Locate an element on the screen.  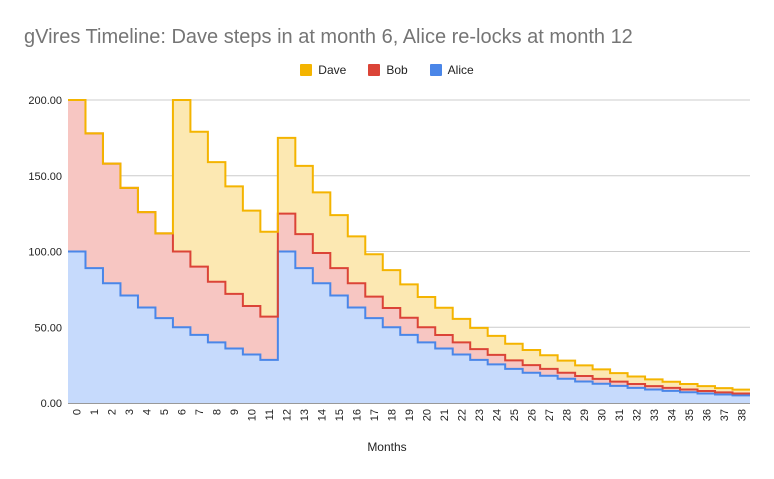
legend-item-bob: Bob is located at coordinates (388, 70).